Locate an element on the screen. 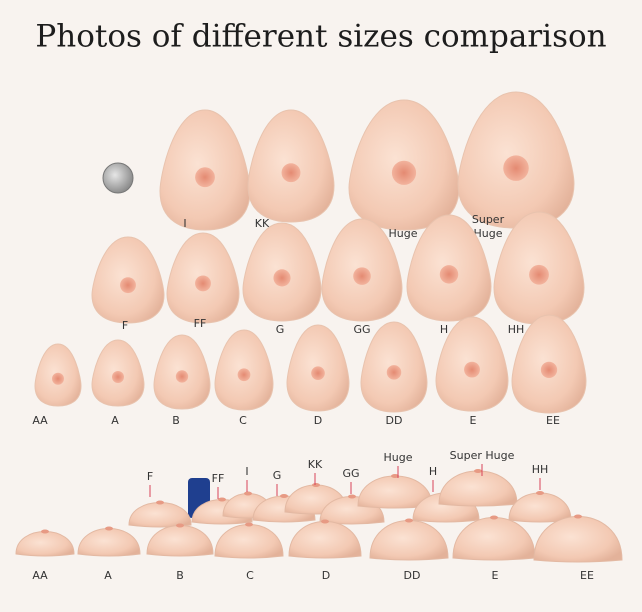  coin is located at coordinates (118, 178).